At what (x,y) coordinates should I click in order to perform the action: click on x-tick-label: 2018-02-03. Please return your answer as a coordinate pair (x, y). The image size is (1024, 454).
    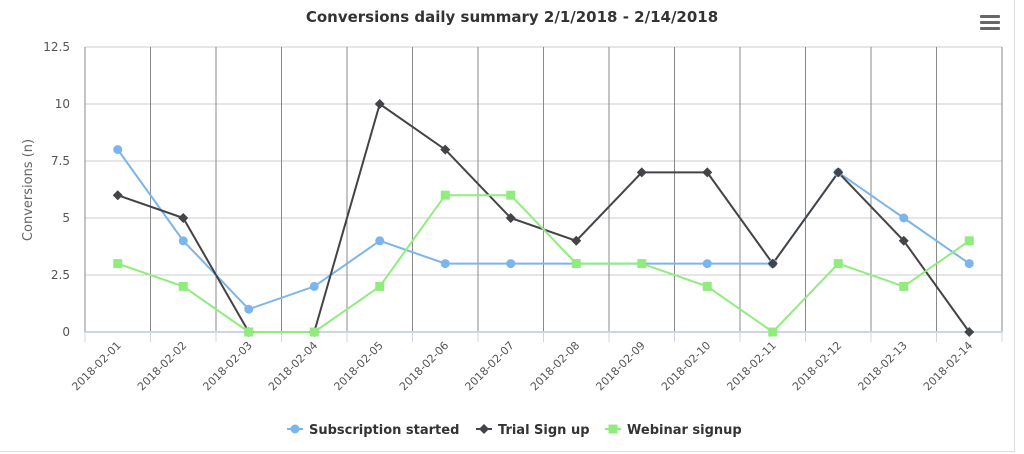
    Looking at the image, I should click on (227, 366).